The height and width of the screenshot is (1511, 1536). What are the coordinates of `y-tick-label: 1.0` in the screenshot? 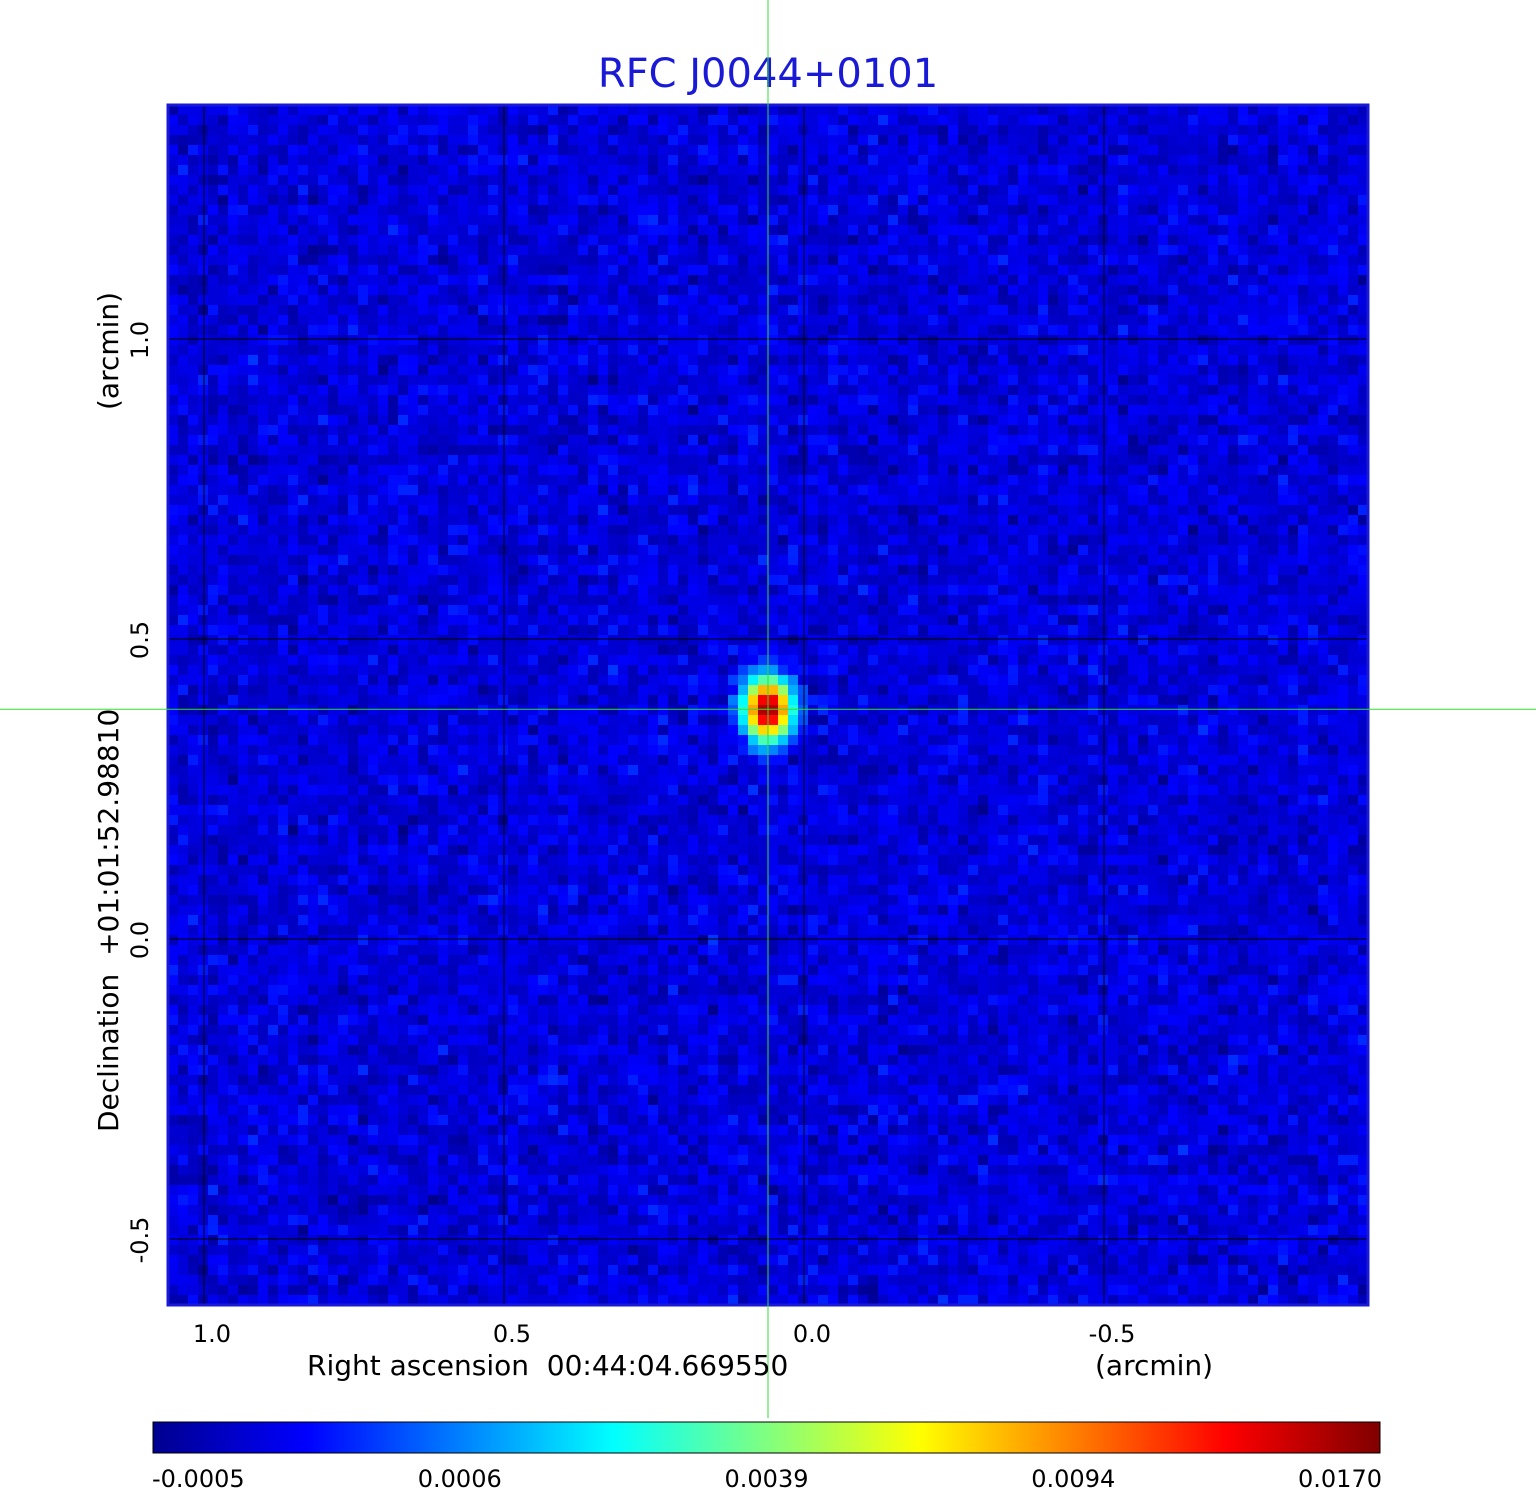 It's located at (140, 340).